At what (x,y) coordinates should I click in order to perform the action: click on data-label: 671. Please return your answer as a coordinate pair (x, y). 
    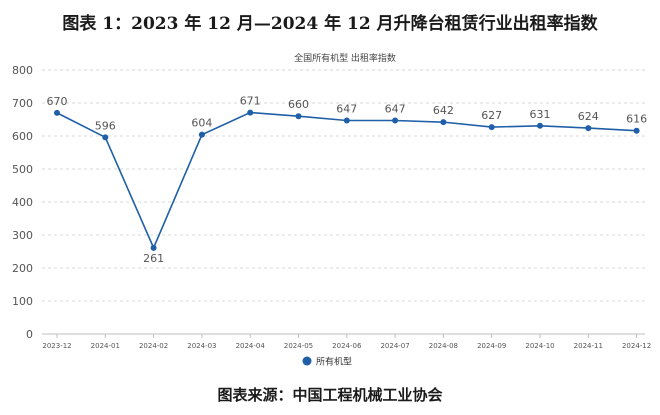
    Looking at the image, I should click on (250, 101).